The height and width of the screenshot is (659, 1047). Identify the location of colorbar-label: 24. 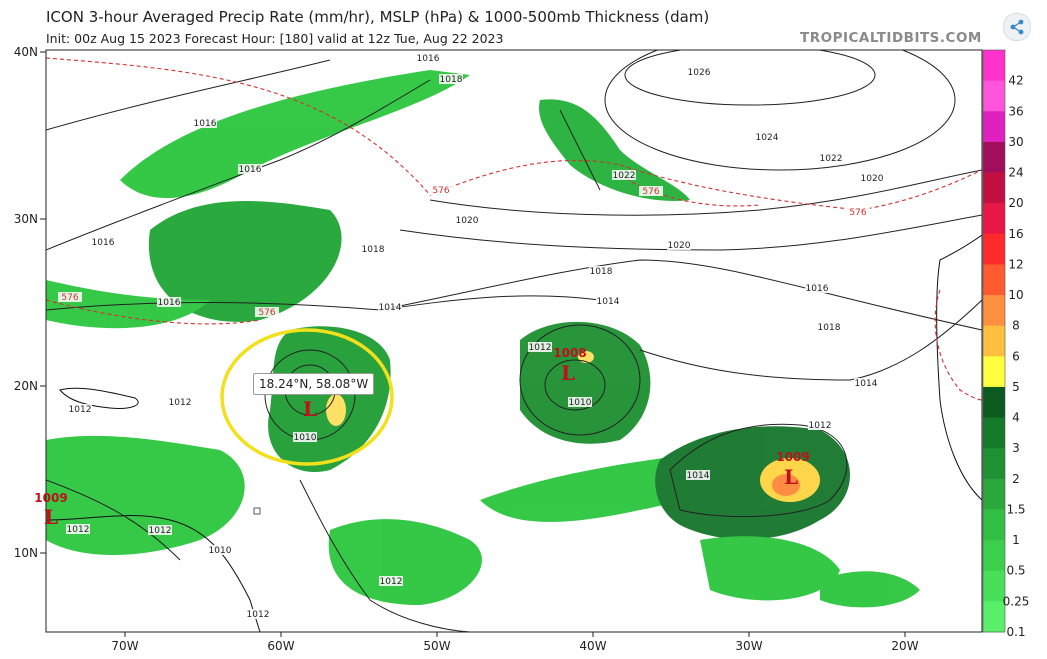
(1015, 173).